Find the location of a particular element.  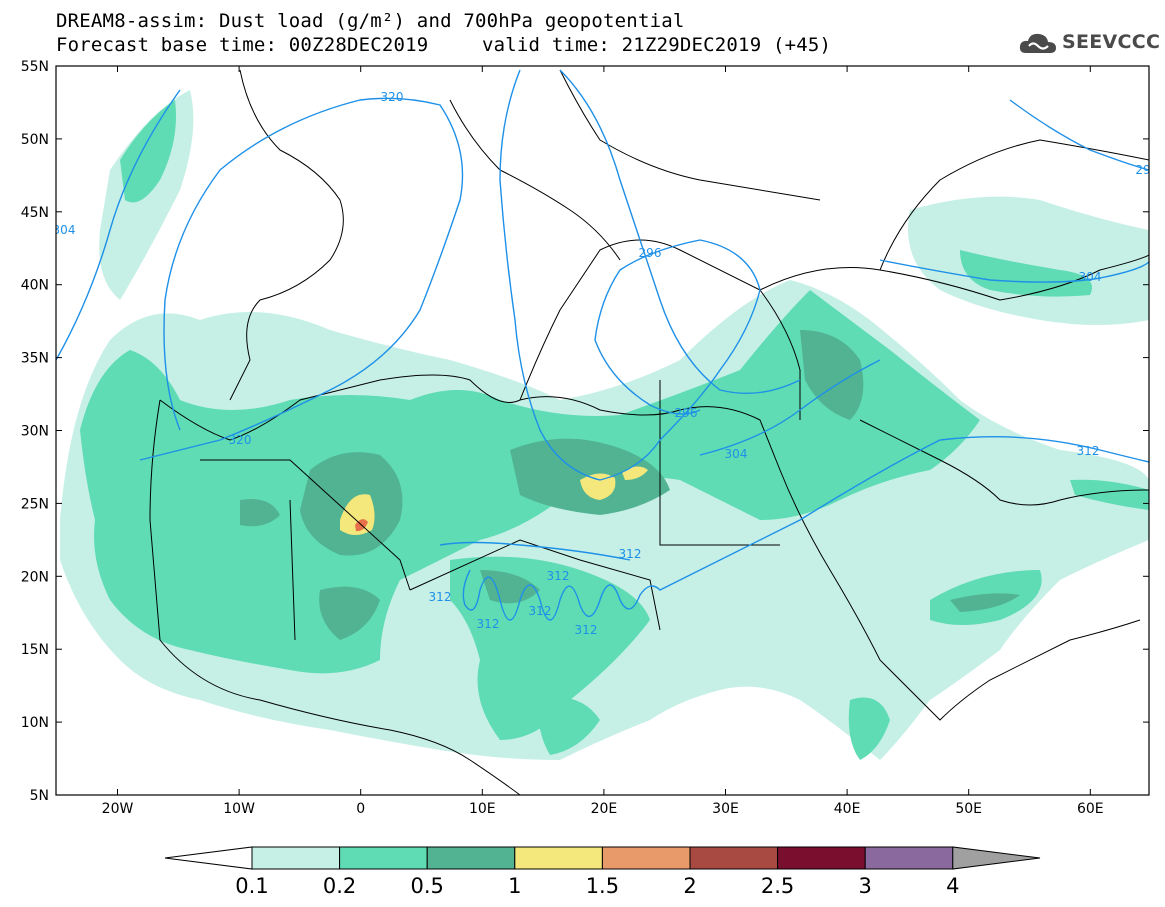

lon-label: 10W is located at coordinates (239, 809).